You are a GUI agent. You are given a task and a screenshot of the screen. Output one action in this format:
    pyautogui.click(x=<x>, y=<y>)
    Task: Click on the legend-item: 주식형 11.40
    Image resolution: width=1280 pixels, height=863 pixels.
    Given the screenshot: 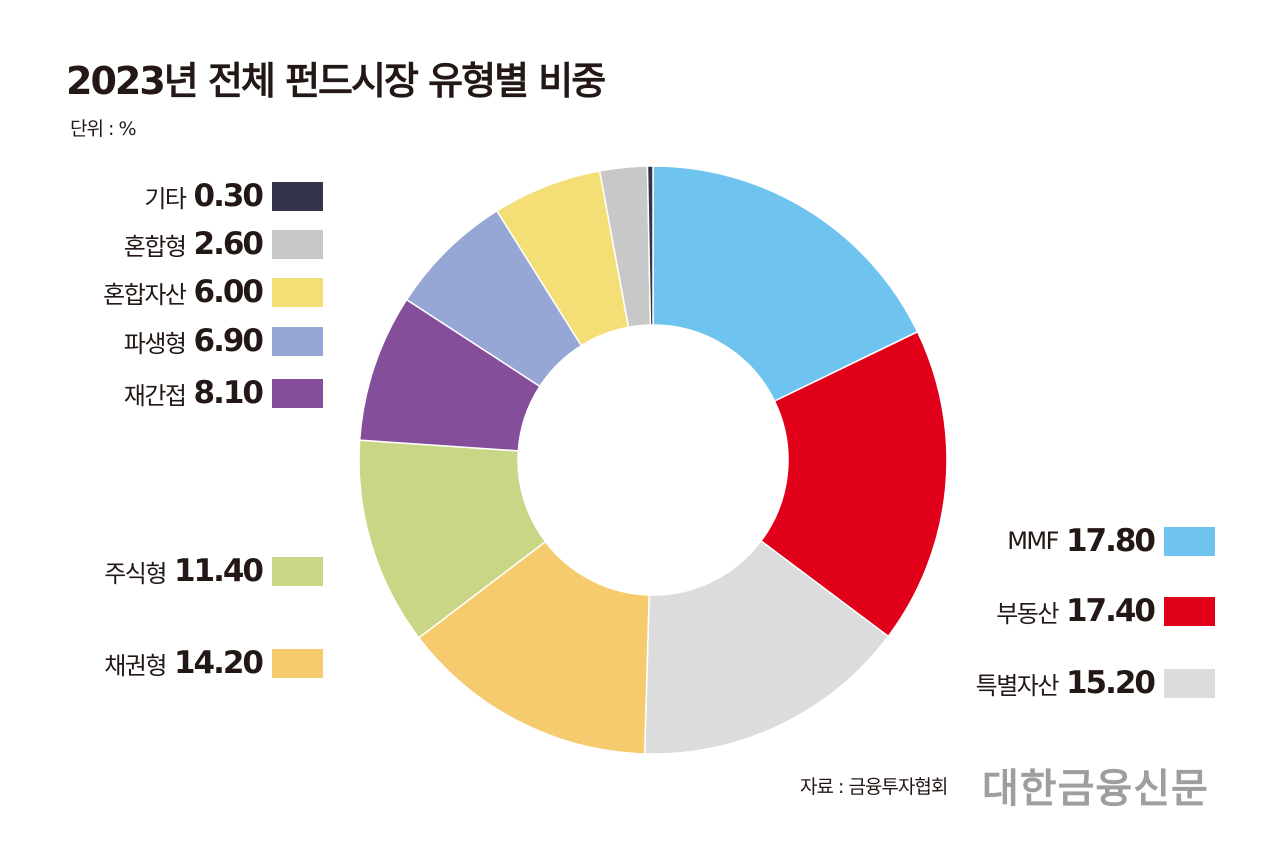 What is the action you would take?
    pyautogui.click(x=213, y=571)
    